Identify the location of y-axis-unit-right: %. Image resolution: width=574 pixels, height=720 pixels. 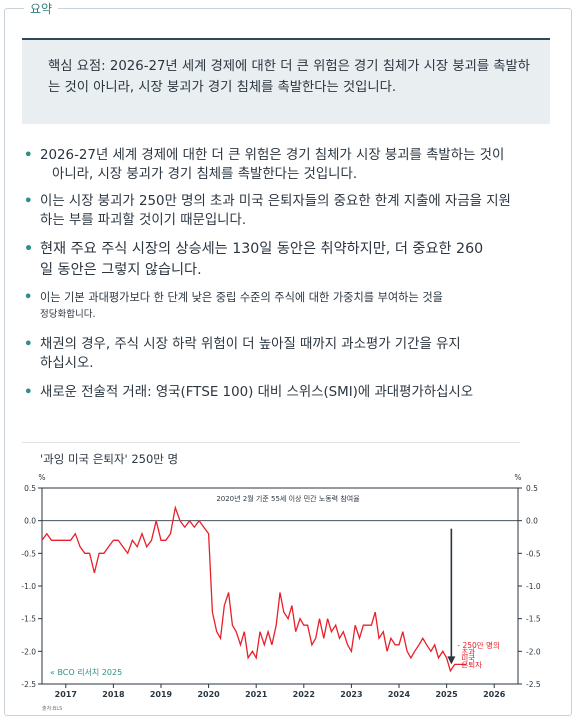
(517, 477).